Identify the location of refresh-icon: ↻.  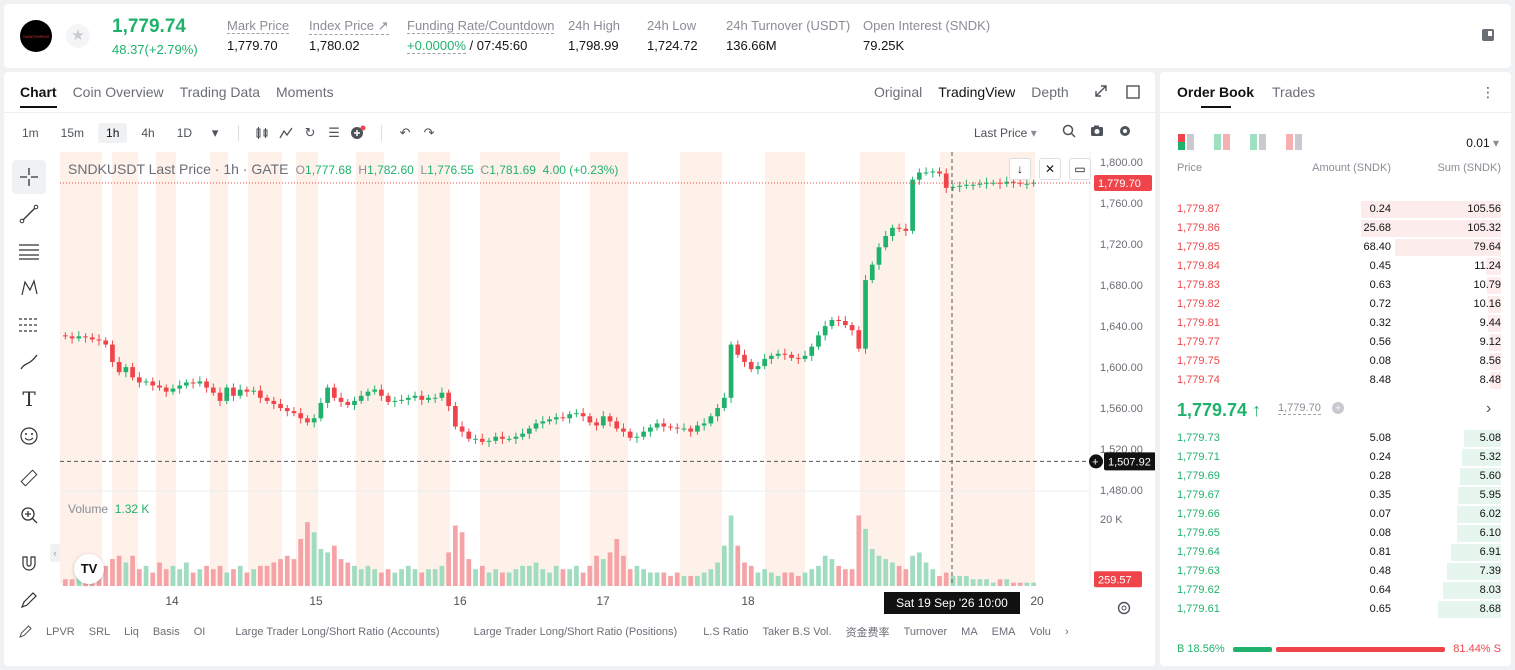
(310, 132).